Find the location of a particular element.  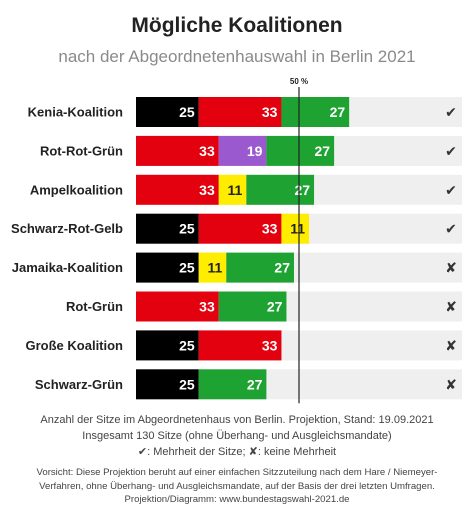

row-6-cross-icon: ✘ is located at coordinates (451, 308).